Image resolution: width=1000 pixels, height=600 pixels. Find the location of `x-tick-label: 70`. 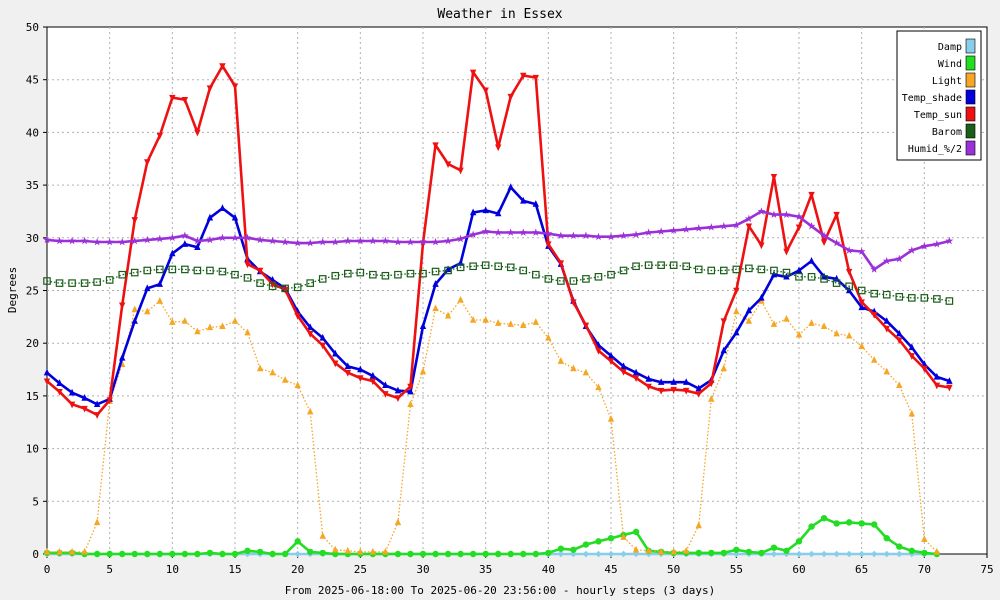

x-tick-label: 70 is located at coordinates (924, 569).